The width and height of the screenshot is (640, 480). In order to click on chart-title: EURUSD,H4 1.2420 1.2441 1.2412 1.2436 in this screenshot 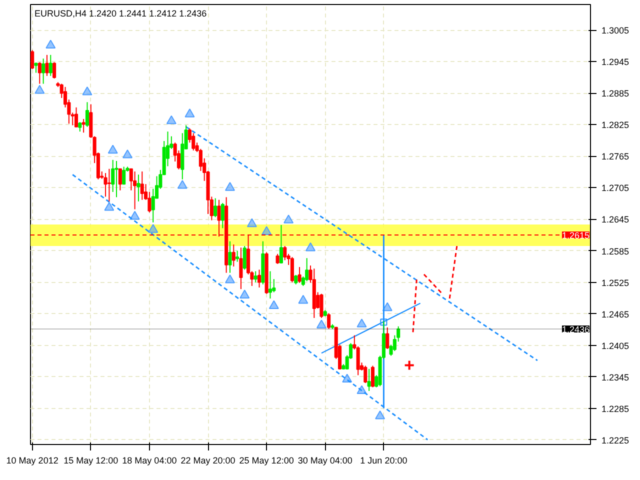, I will do `click(120, 13)`.